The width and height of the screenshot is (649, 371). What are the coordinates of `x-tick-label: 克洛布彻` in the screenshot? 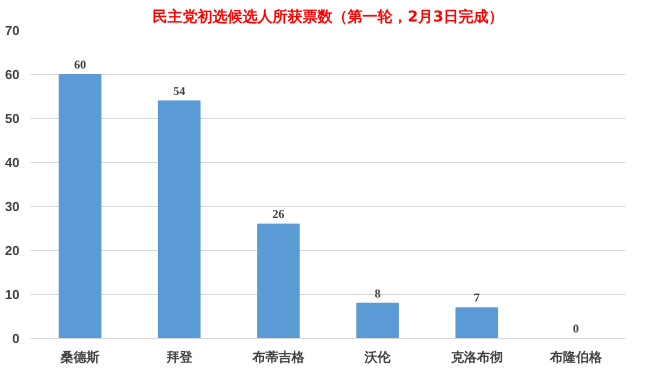 It's located at (476, 357).